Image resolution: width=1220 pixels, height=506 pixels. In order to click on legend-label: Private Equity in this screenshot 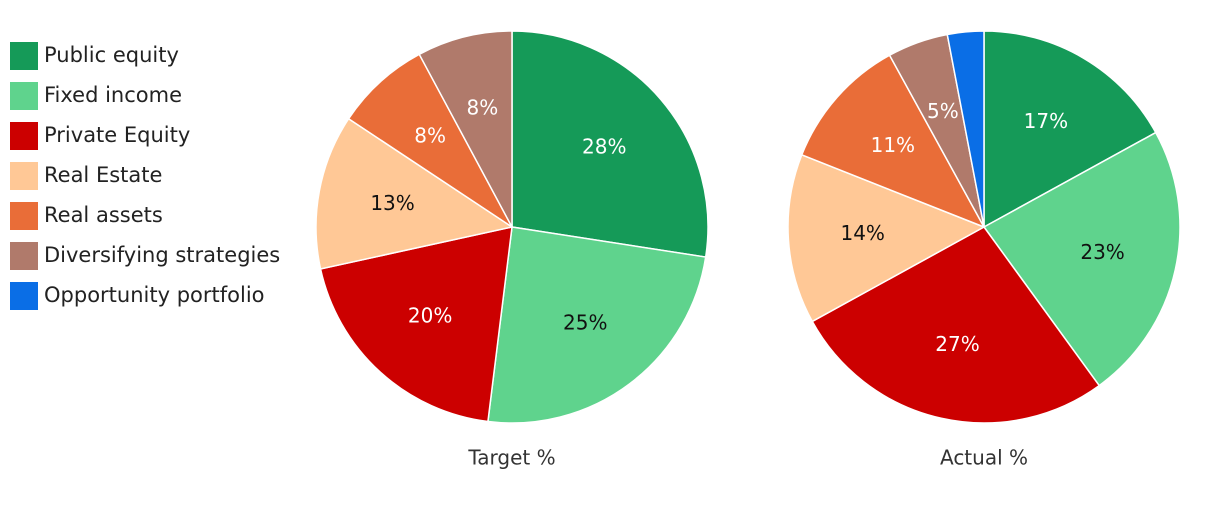, I will do `click(117, 135)`.